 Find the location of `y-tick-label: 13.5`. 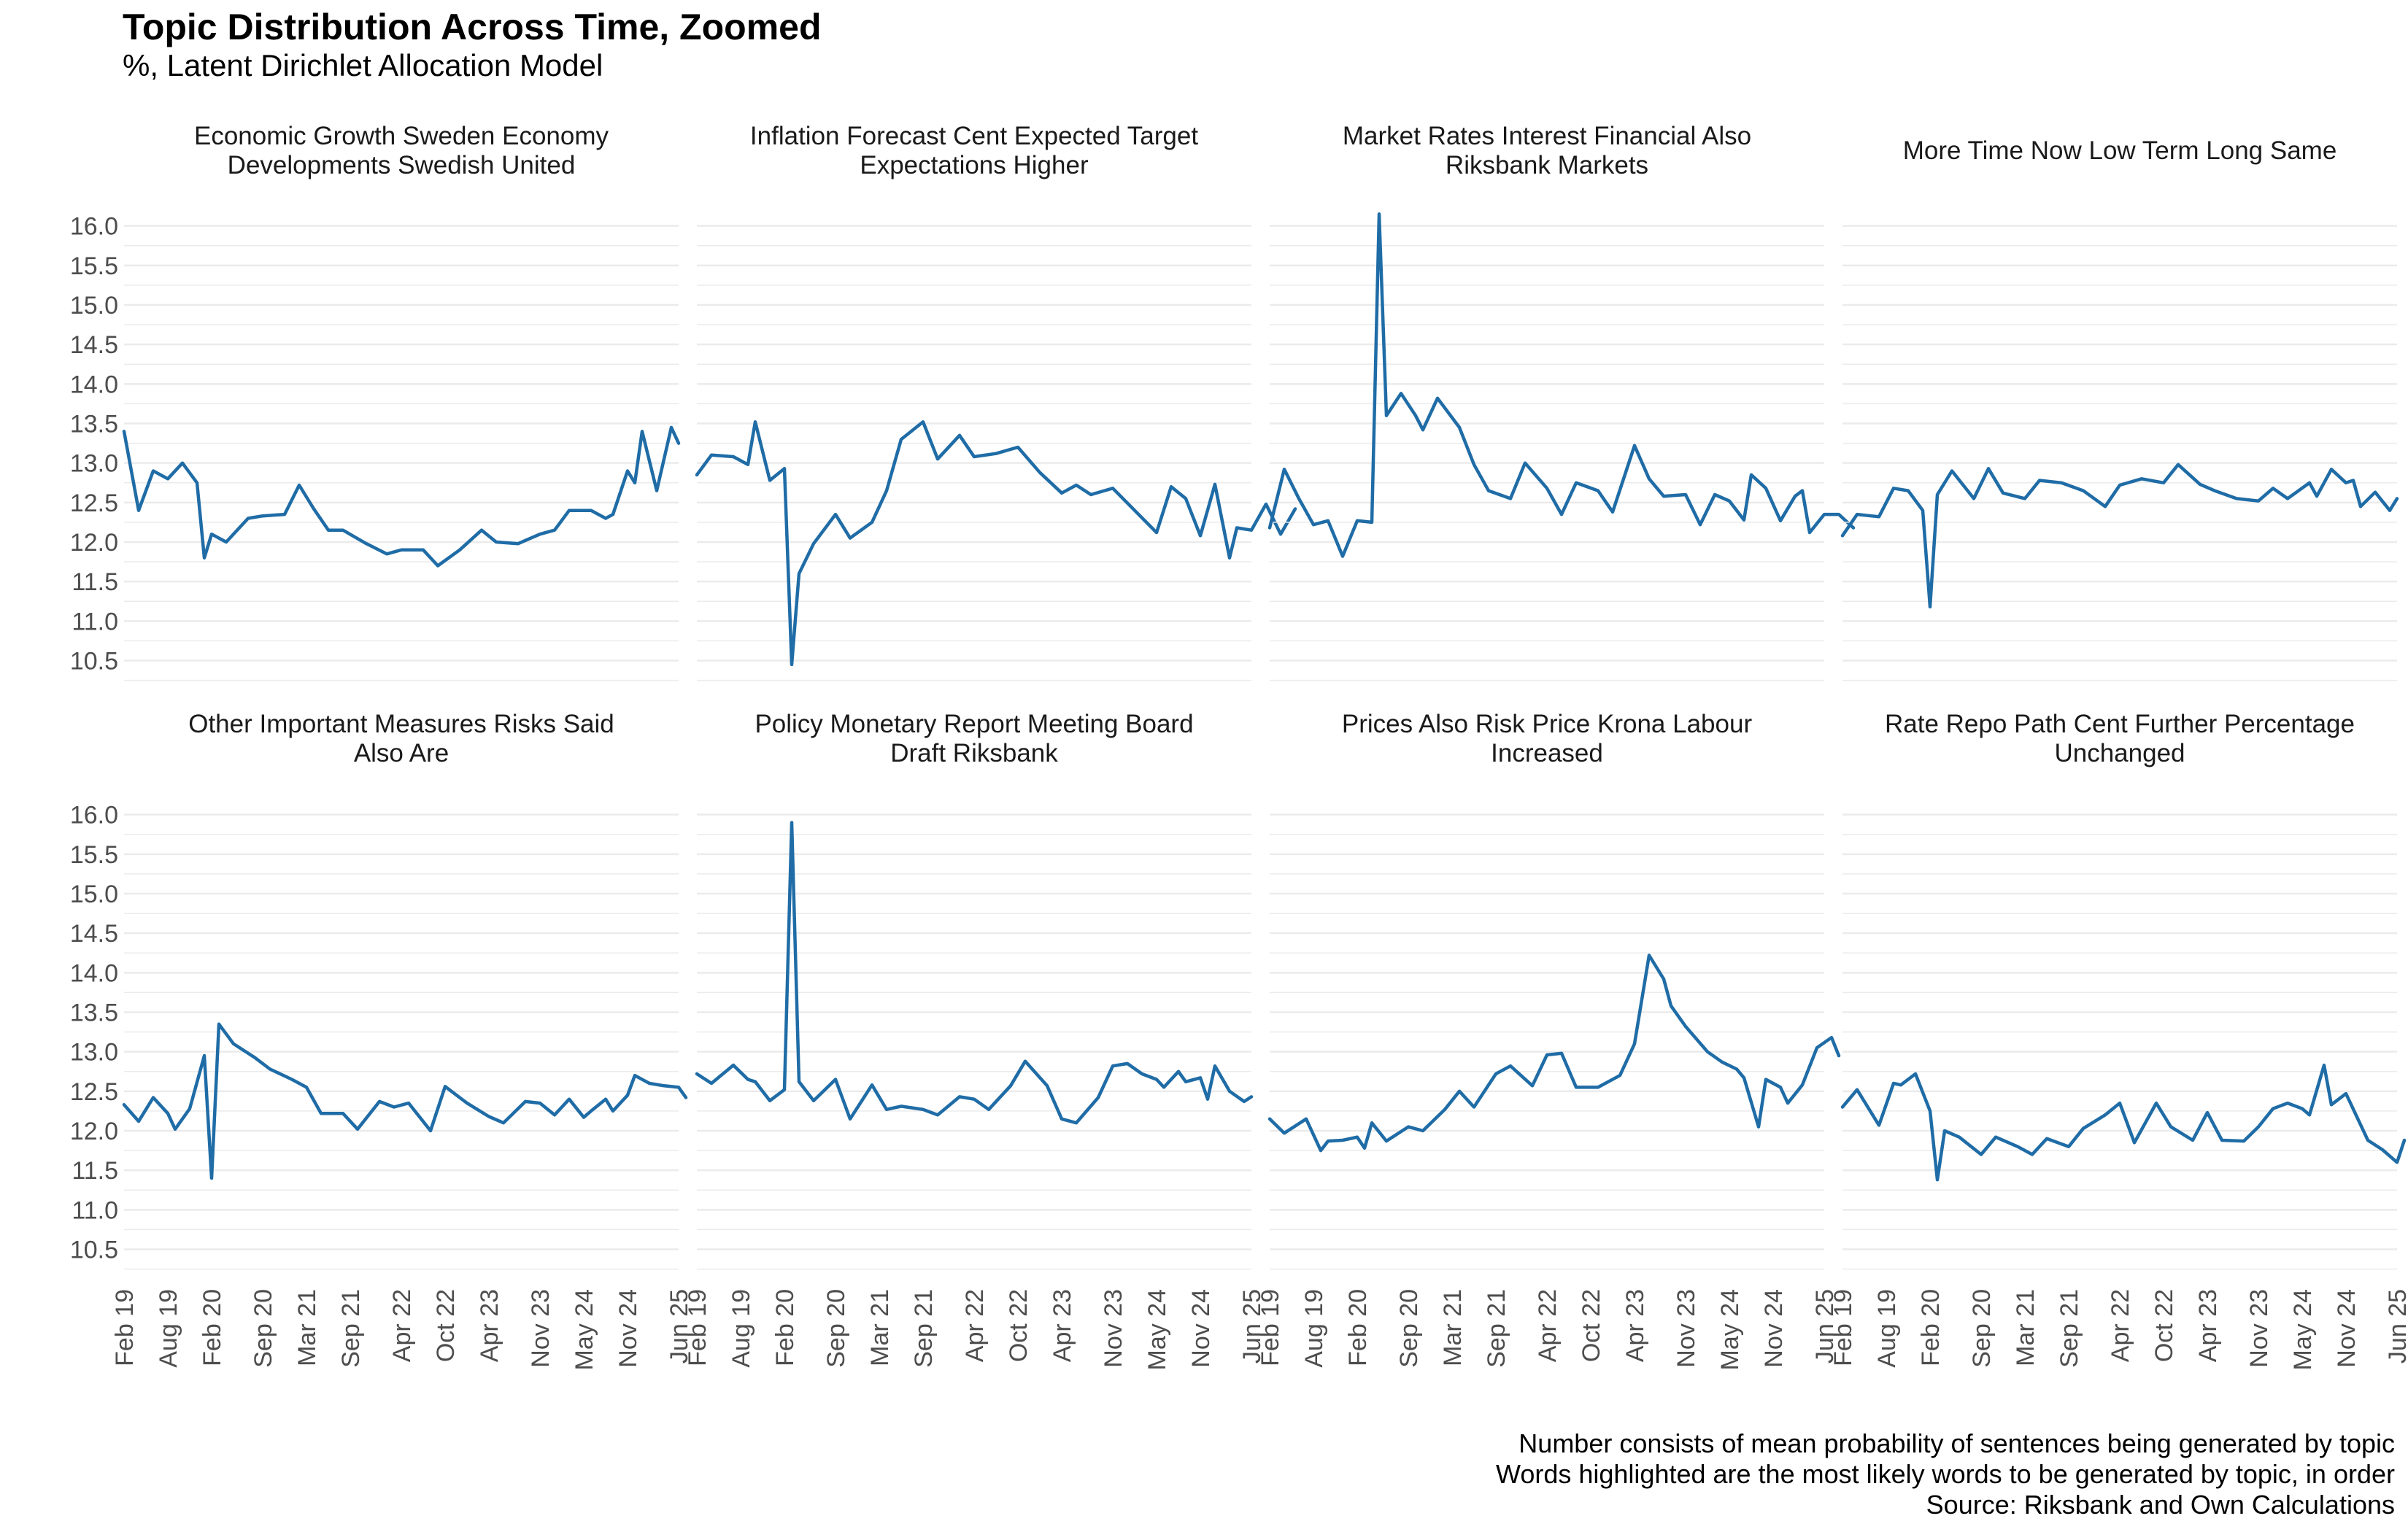

y-tick-label: 13.5 is located at coordinates (94, 425).